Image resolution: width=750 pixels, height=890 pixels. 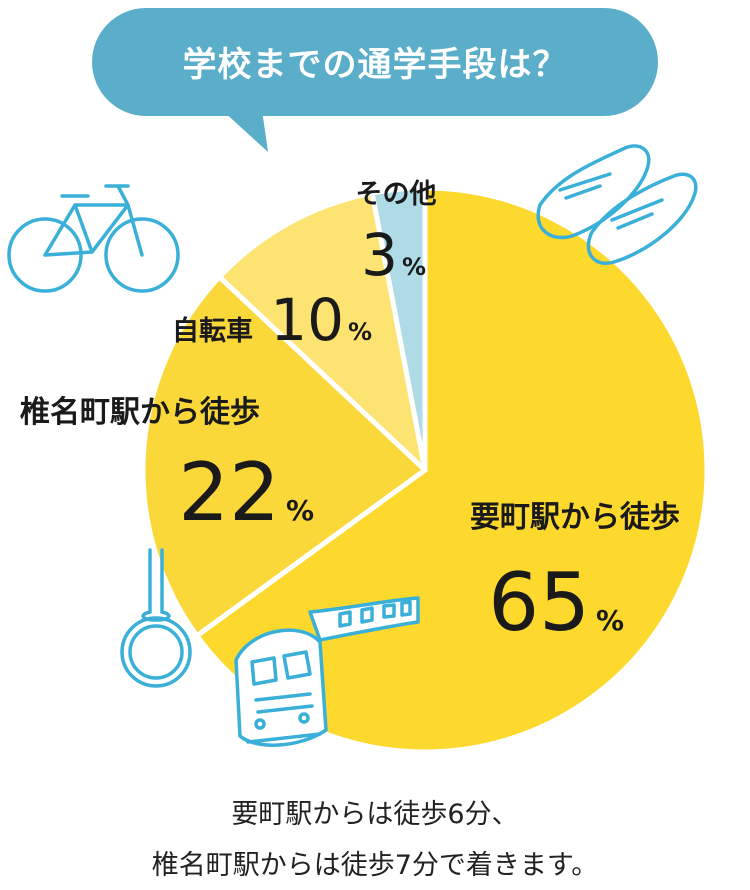 I want to click on strap-handle-icon, so click(x=156, y=618).